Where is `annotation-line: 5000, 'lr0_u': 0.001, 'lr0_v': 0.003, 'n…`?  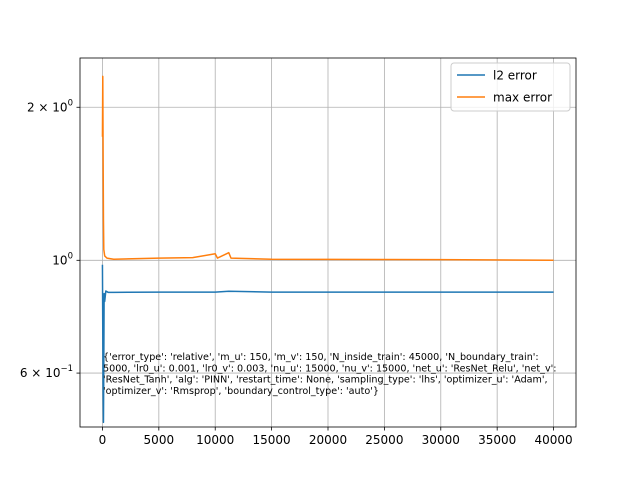 annotation-line: 5000, 'lr0_u': 0.001, 'lr0_v': 0.003, 'n… is located at coordinates (330, 368).